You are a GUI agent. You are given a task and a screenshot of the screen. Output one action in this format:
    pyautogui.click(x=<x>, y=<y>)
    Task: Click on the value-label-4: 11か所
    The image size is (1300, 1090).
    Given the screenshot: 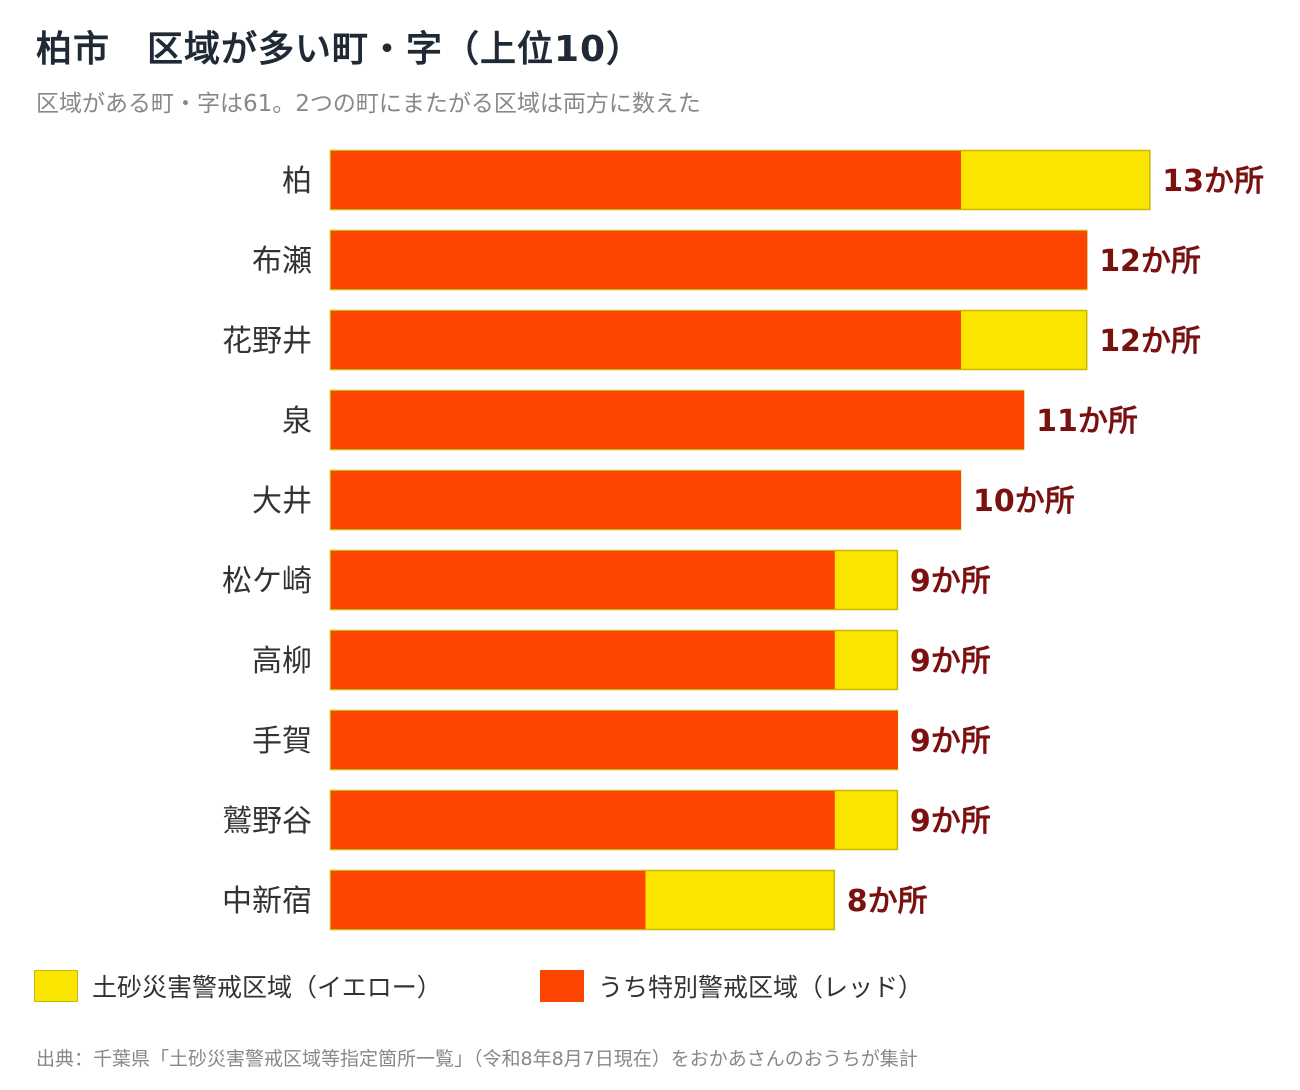 What is the action you would take?
    pyautogui.click(x=1087, y=421)
    